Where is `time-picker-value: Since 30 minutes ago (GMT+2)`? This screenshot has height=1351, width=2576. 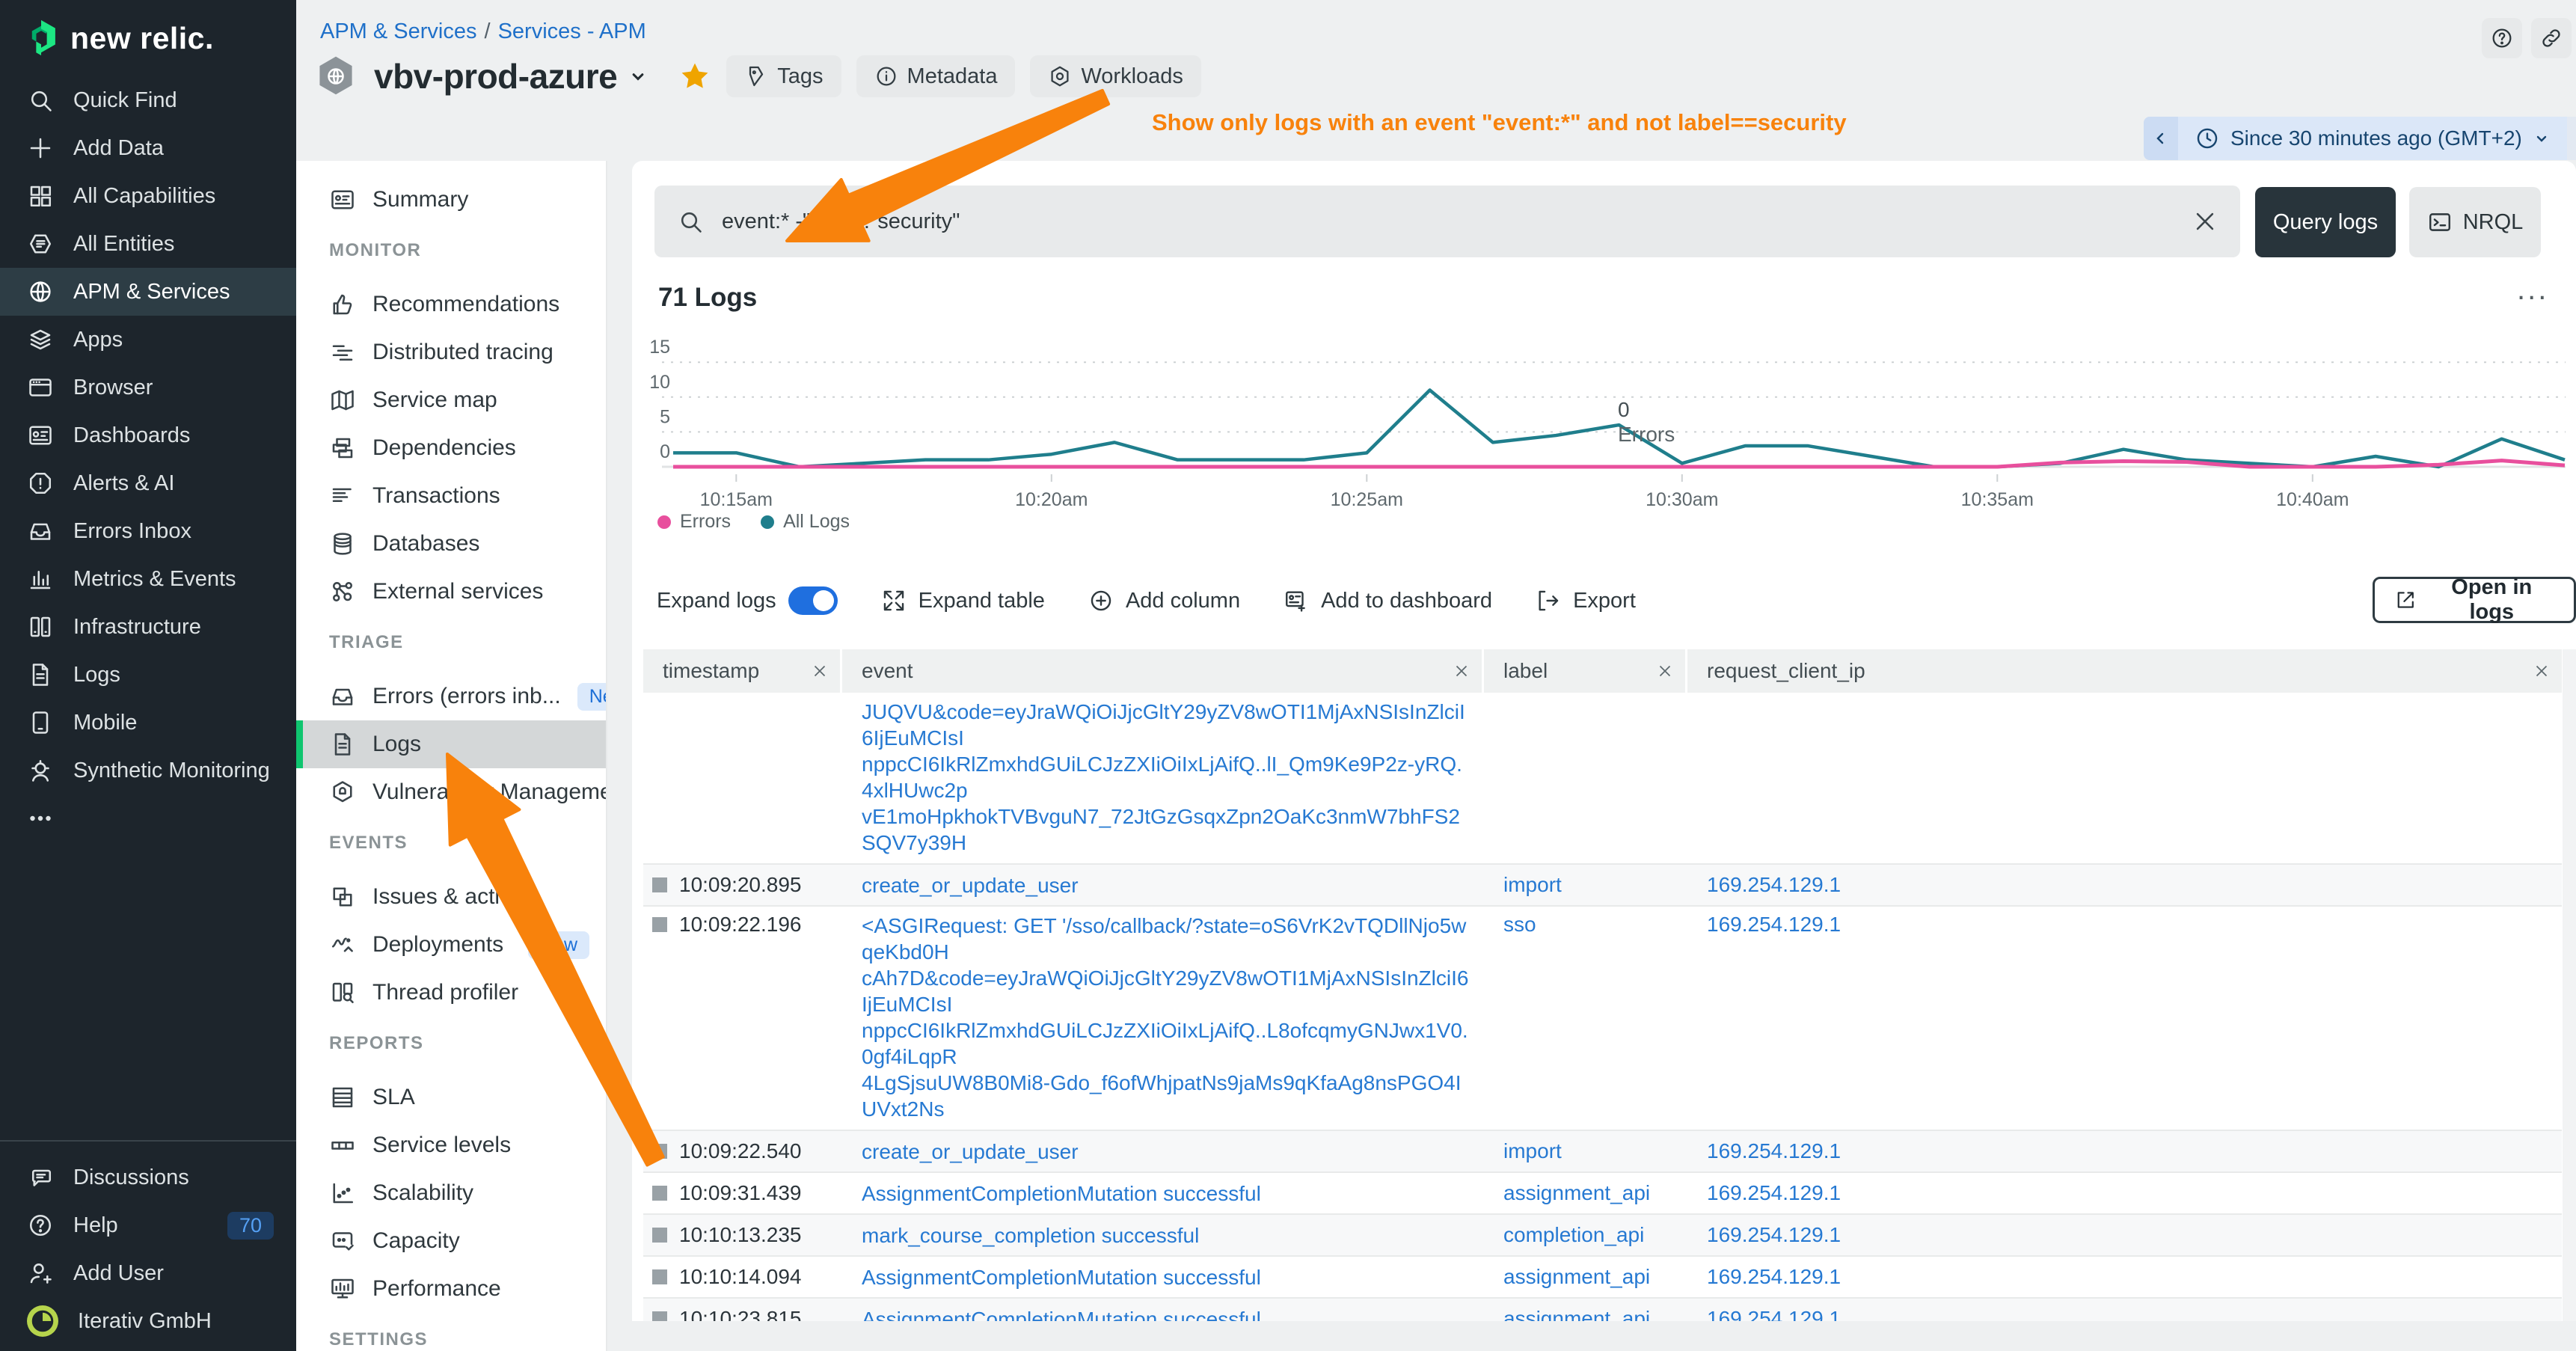
time-picker-value: Since 30 minutes ago (GMT+2) is located at coordinates (2372, 138).